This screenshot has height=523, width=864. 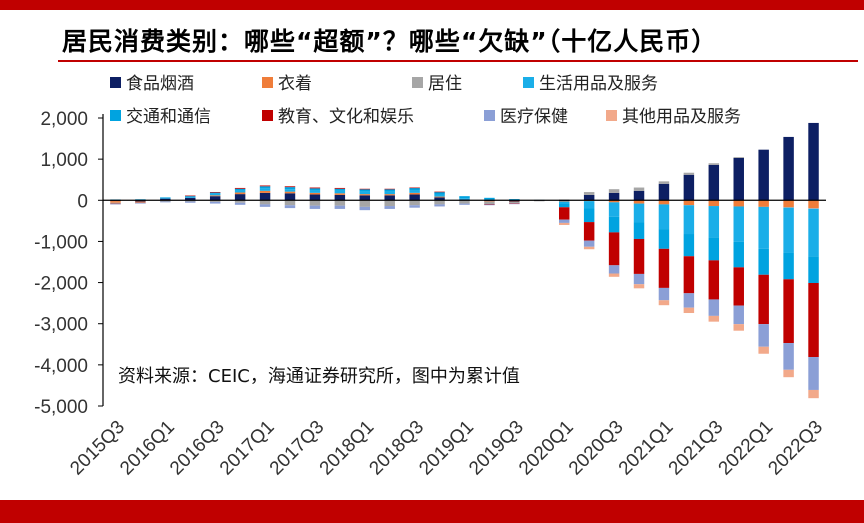 I want to click on y-tick-label: 2,000, so click(x=64, y=119).